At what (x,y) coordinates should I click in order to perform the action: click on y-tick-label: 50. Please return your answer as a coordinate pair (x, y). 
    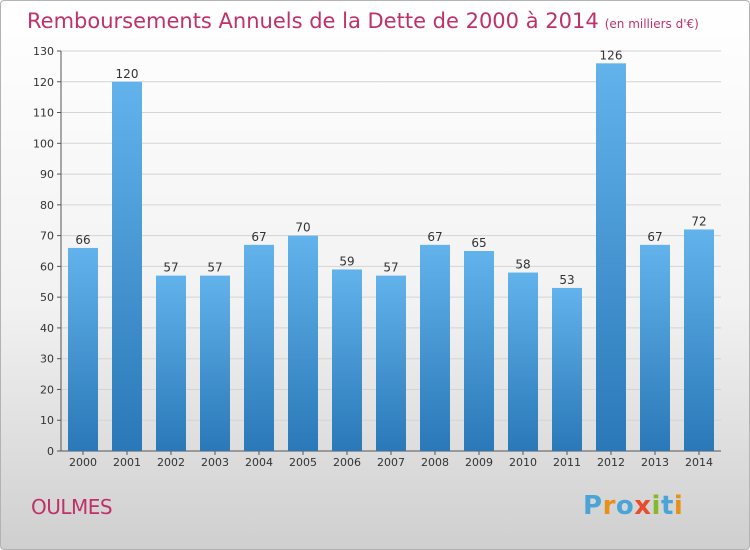
    Looking at the image, I should click on (47, 297).